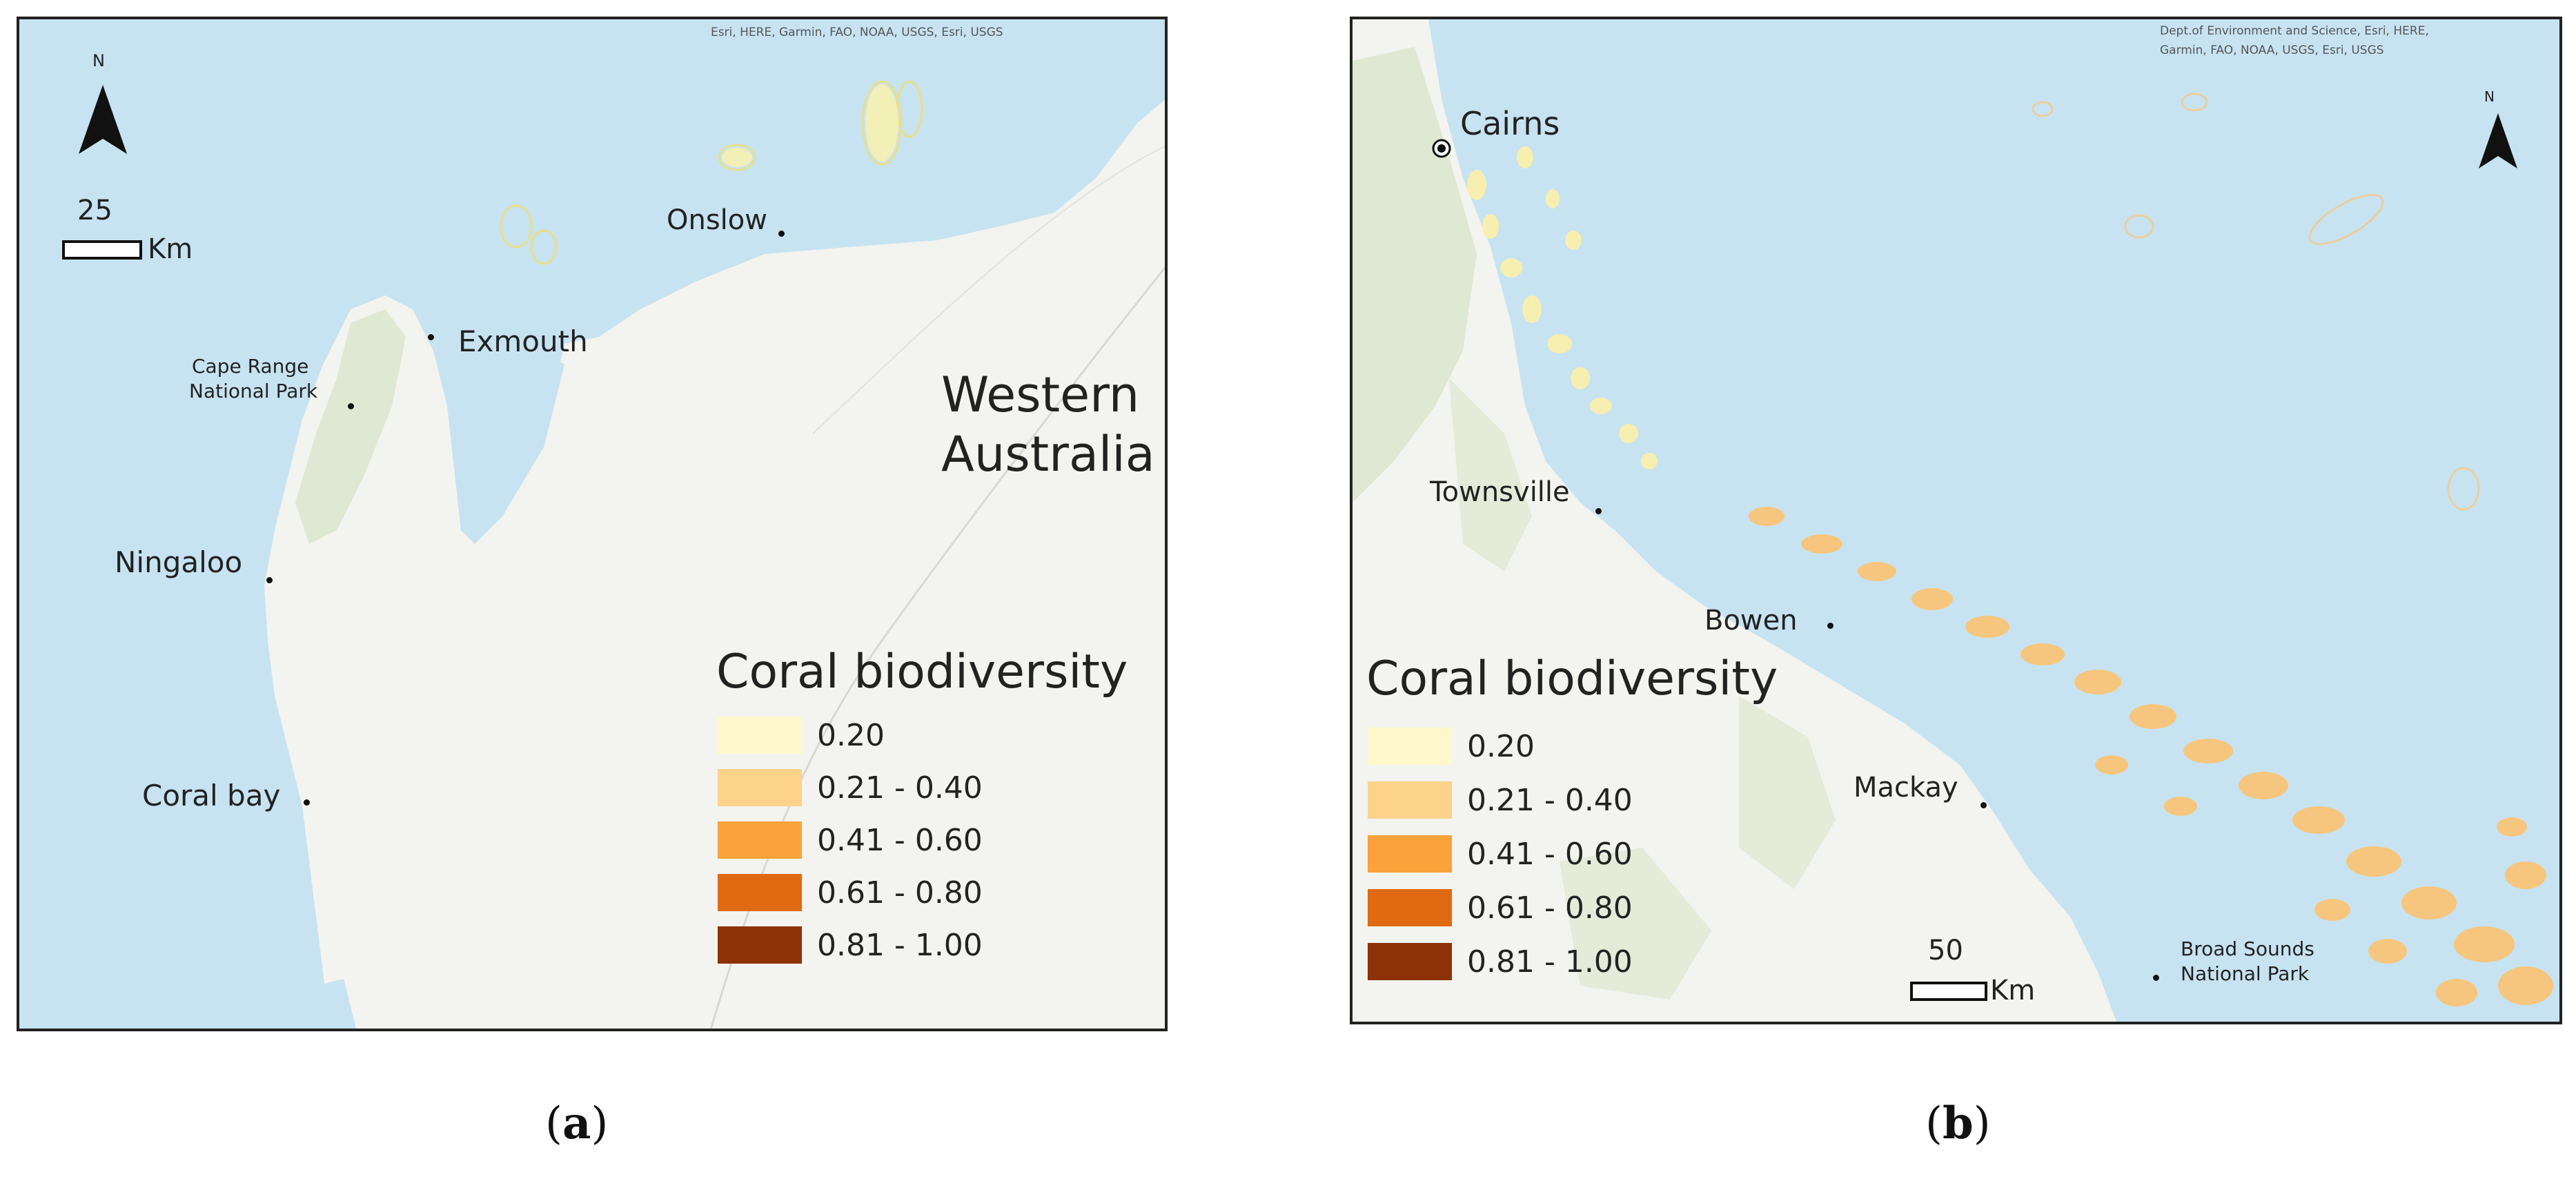 Image resolution: width=2576 pixels, height=1188 pixels. I want to click on place-label-coral-bay: Coral bay, so click(211, 795).